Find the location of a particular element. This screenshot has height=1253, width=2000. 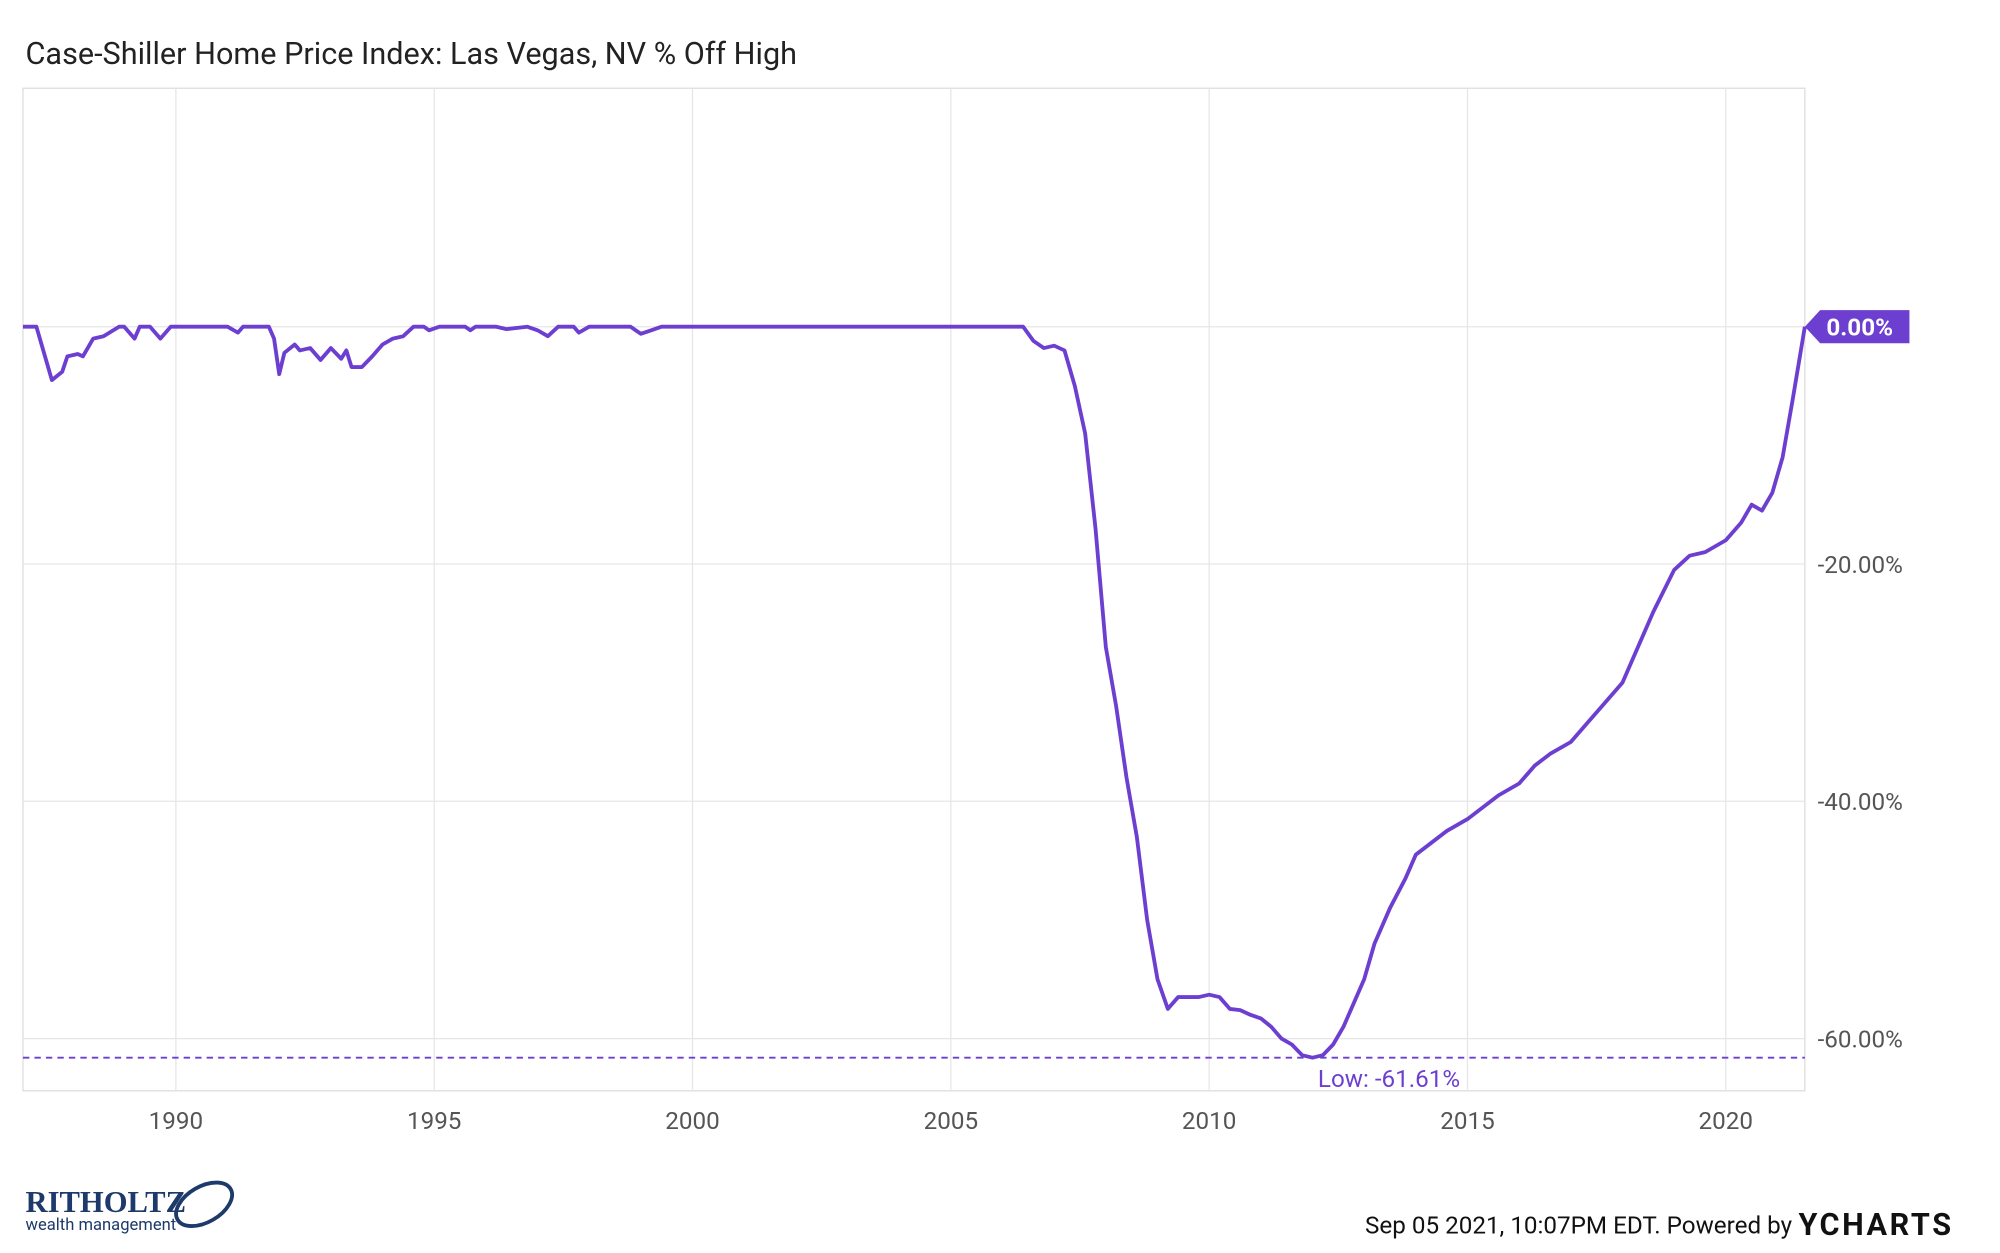

value-badge is located at coordinates (1857, 327).